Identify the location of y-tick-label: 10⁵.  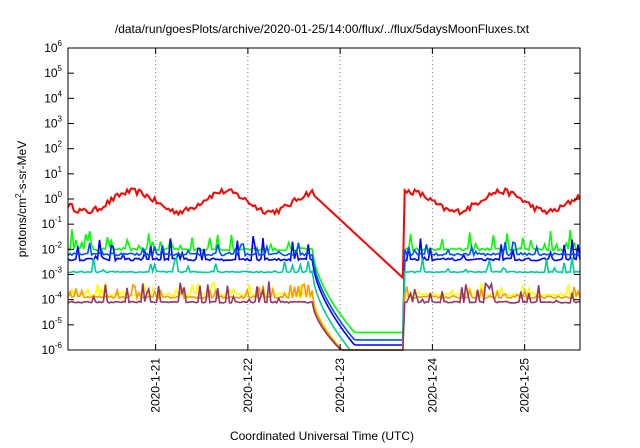
(53, 72).